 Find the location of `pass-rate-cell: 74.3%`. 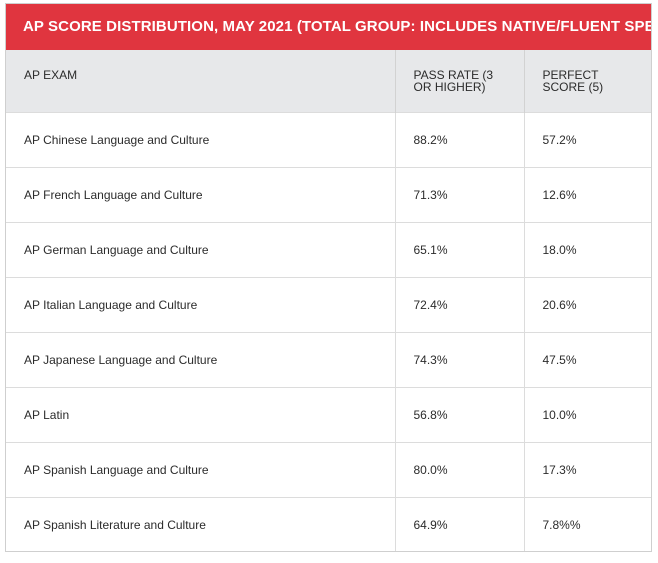

pass-rate-cell: 74.3% is located at coordinates (459, 359).